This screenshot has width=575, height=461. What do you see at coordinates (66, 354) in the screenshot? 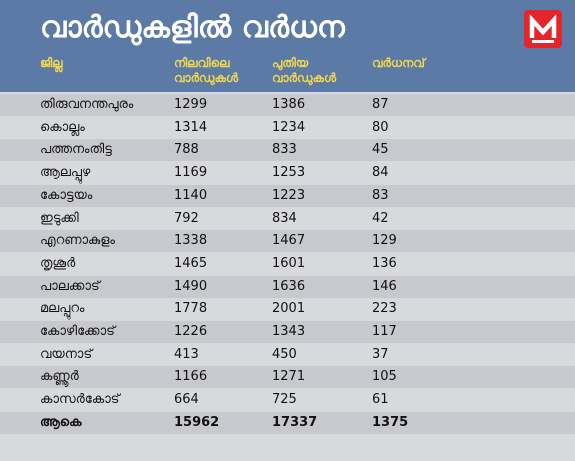
I see `table-cell-district: വയനാട്` at bounding box center [66, 354].